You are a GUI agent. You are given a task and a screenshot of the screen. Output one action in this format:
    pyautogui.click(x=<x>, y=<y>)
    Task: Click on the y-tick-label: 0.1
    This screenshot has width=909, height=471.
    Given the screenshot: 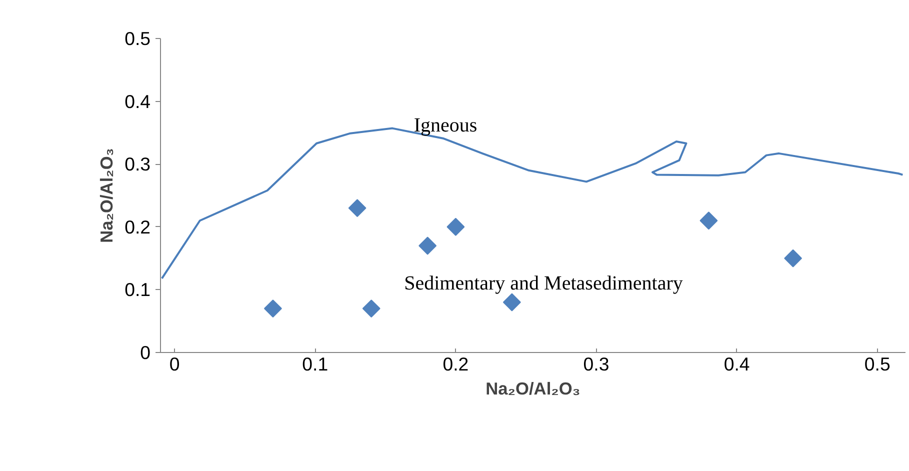 What is the action you would take?
    pyautogui.click(x=137, y=289)
    